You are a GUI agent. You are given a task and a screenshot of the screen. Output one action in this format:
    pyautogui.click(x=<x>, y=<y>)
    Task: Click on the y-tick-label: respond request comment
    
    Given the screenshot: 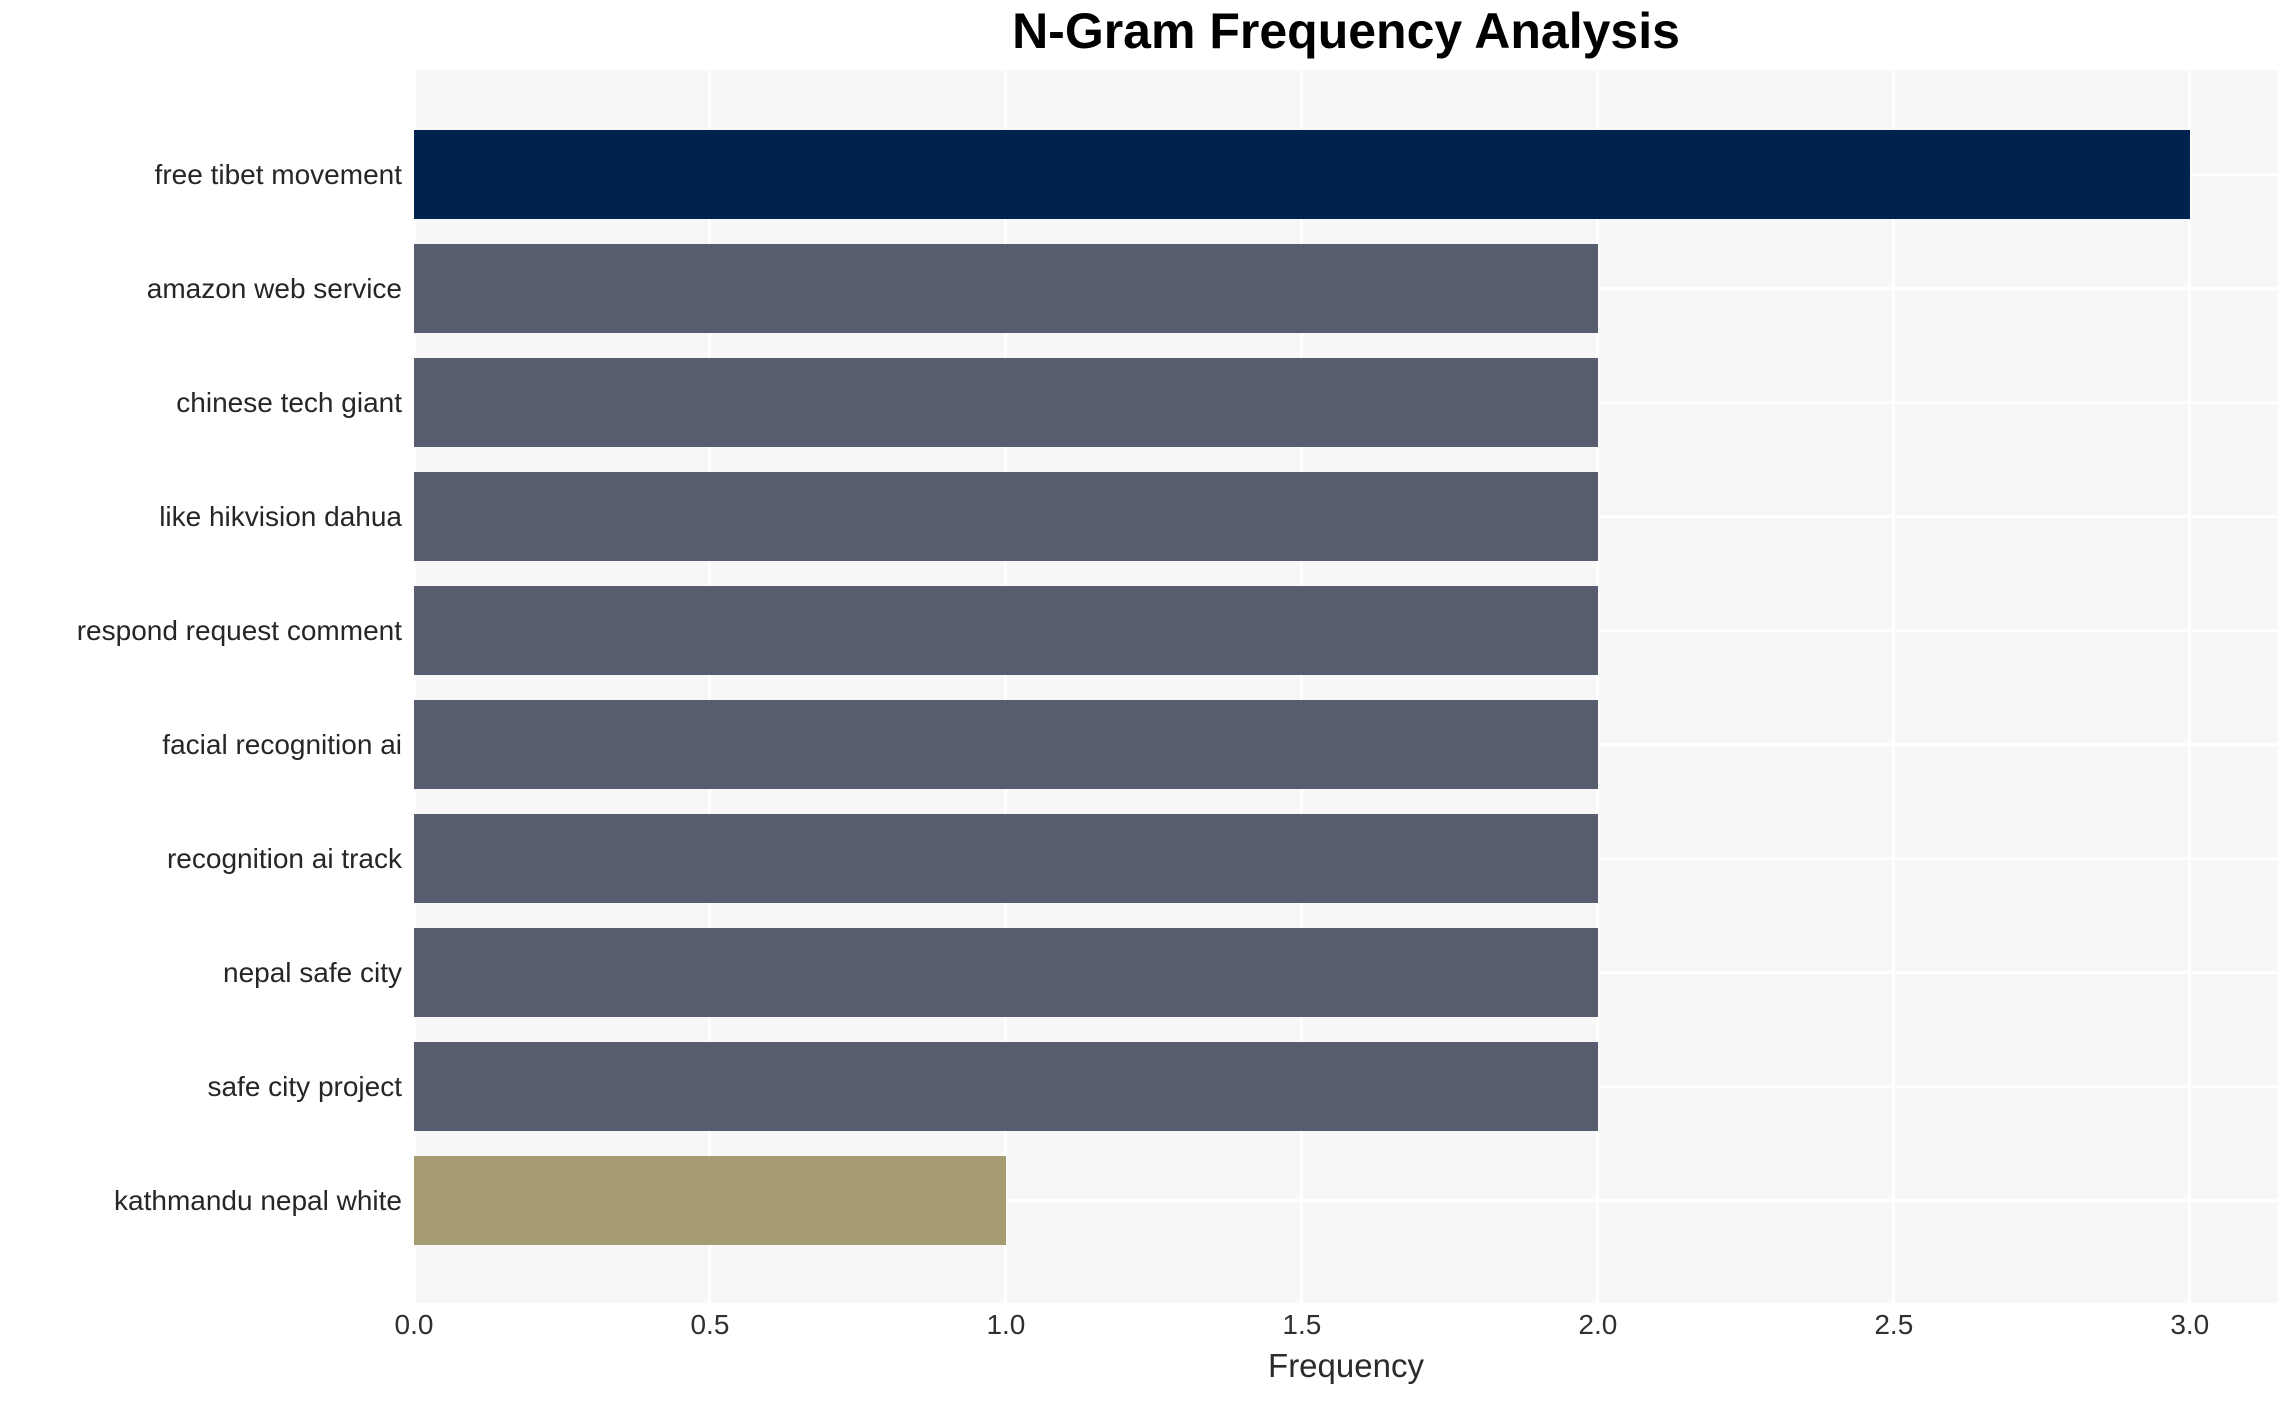 What is the action you would take?
    pyautogui.click(x=239, y=630)
    